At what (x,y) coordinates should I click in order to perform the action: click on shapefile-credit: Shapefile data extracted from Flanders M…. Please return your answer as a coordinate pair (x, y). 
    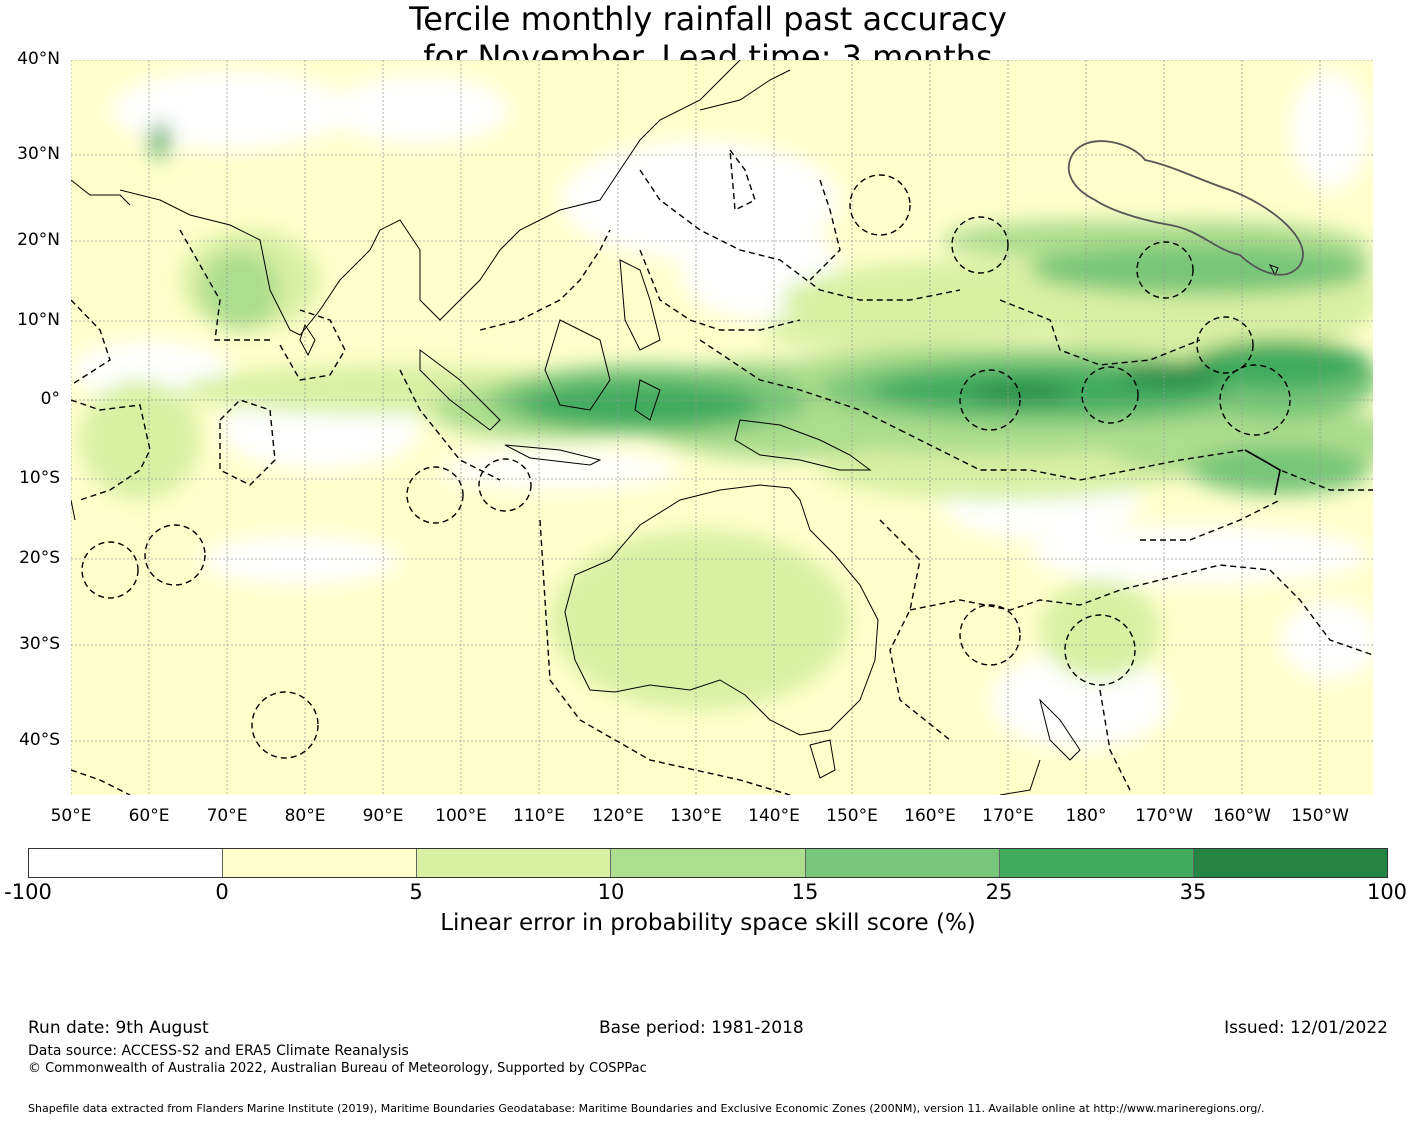
    Looking at the image, I should click on (646, 1108).